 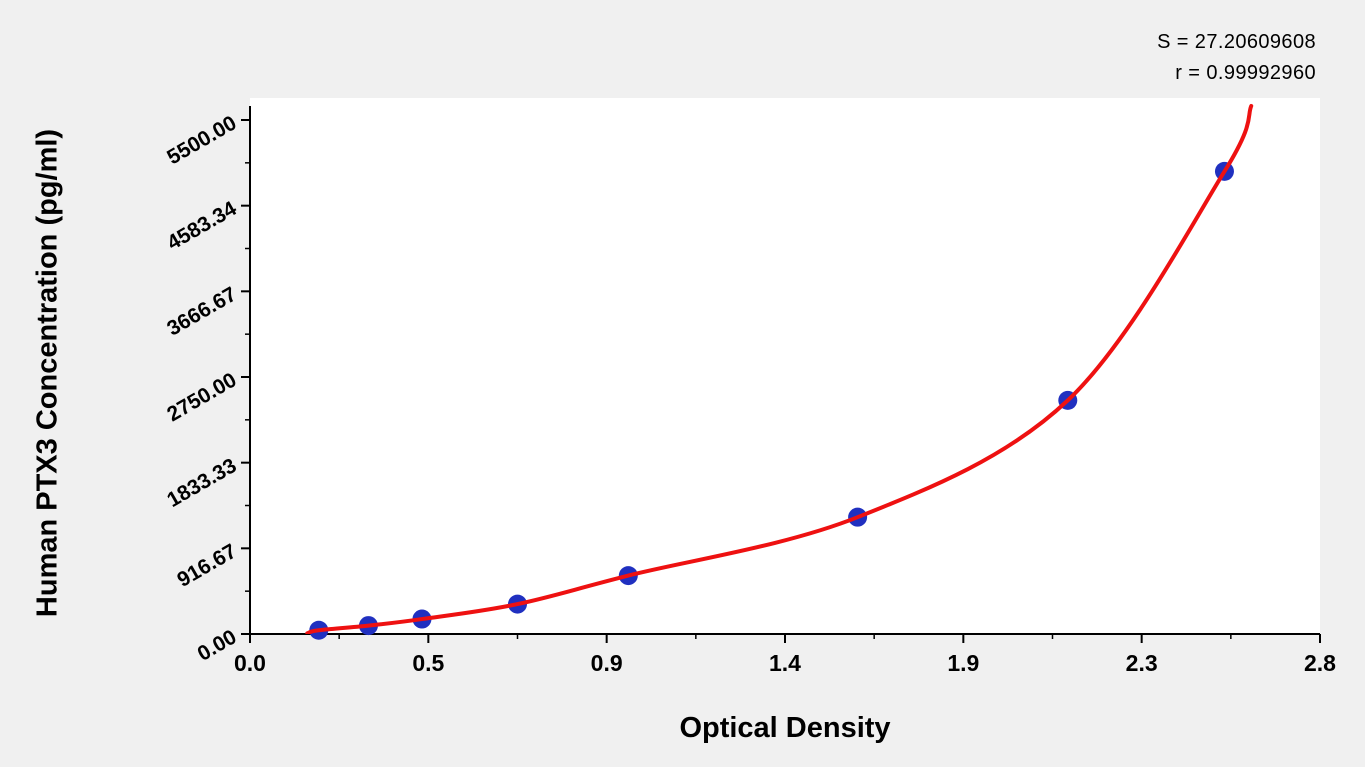 What do you see at coordinates (785, 663) in the screenshot?
I see `x-tick-label: 1.4` at bounding box center [785, 663].